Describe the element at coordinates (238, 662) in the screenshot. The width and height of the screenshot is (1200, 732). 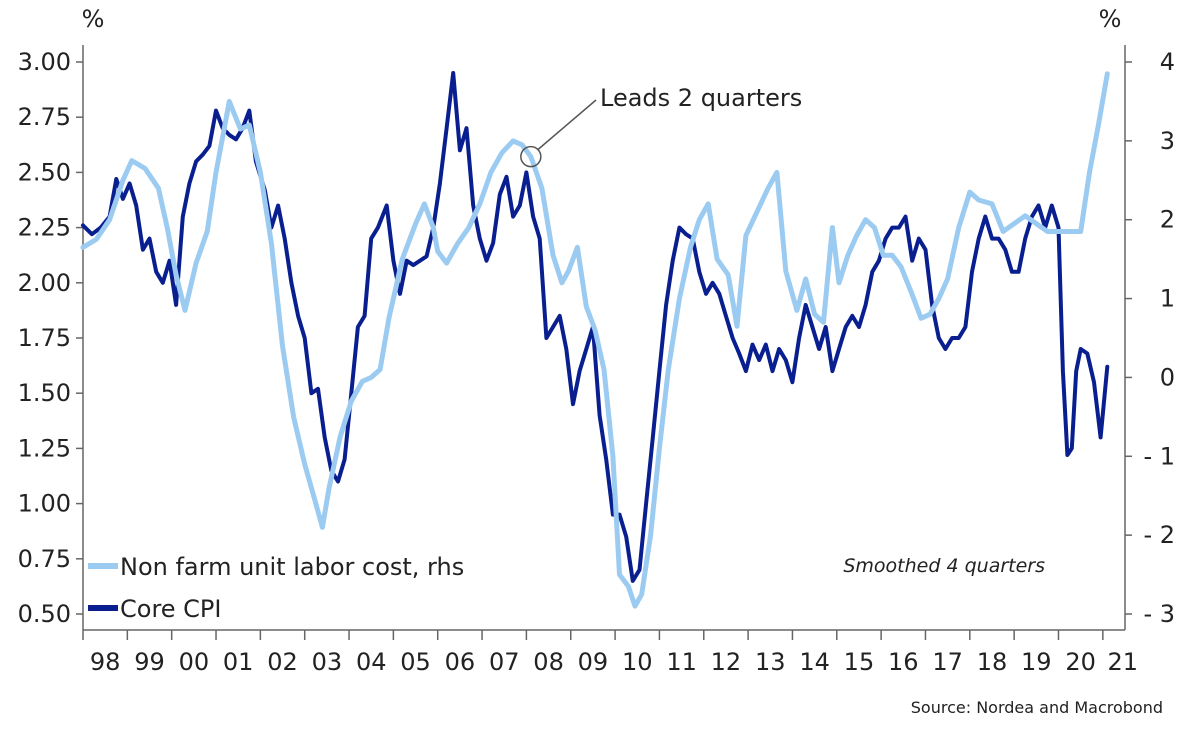
I see `x-tick-label: 01` at that location.